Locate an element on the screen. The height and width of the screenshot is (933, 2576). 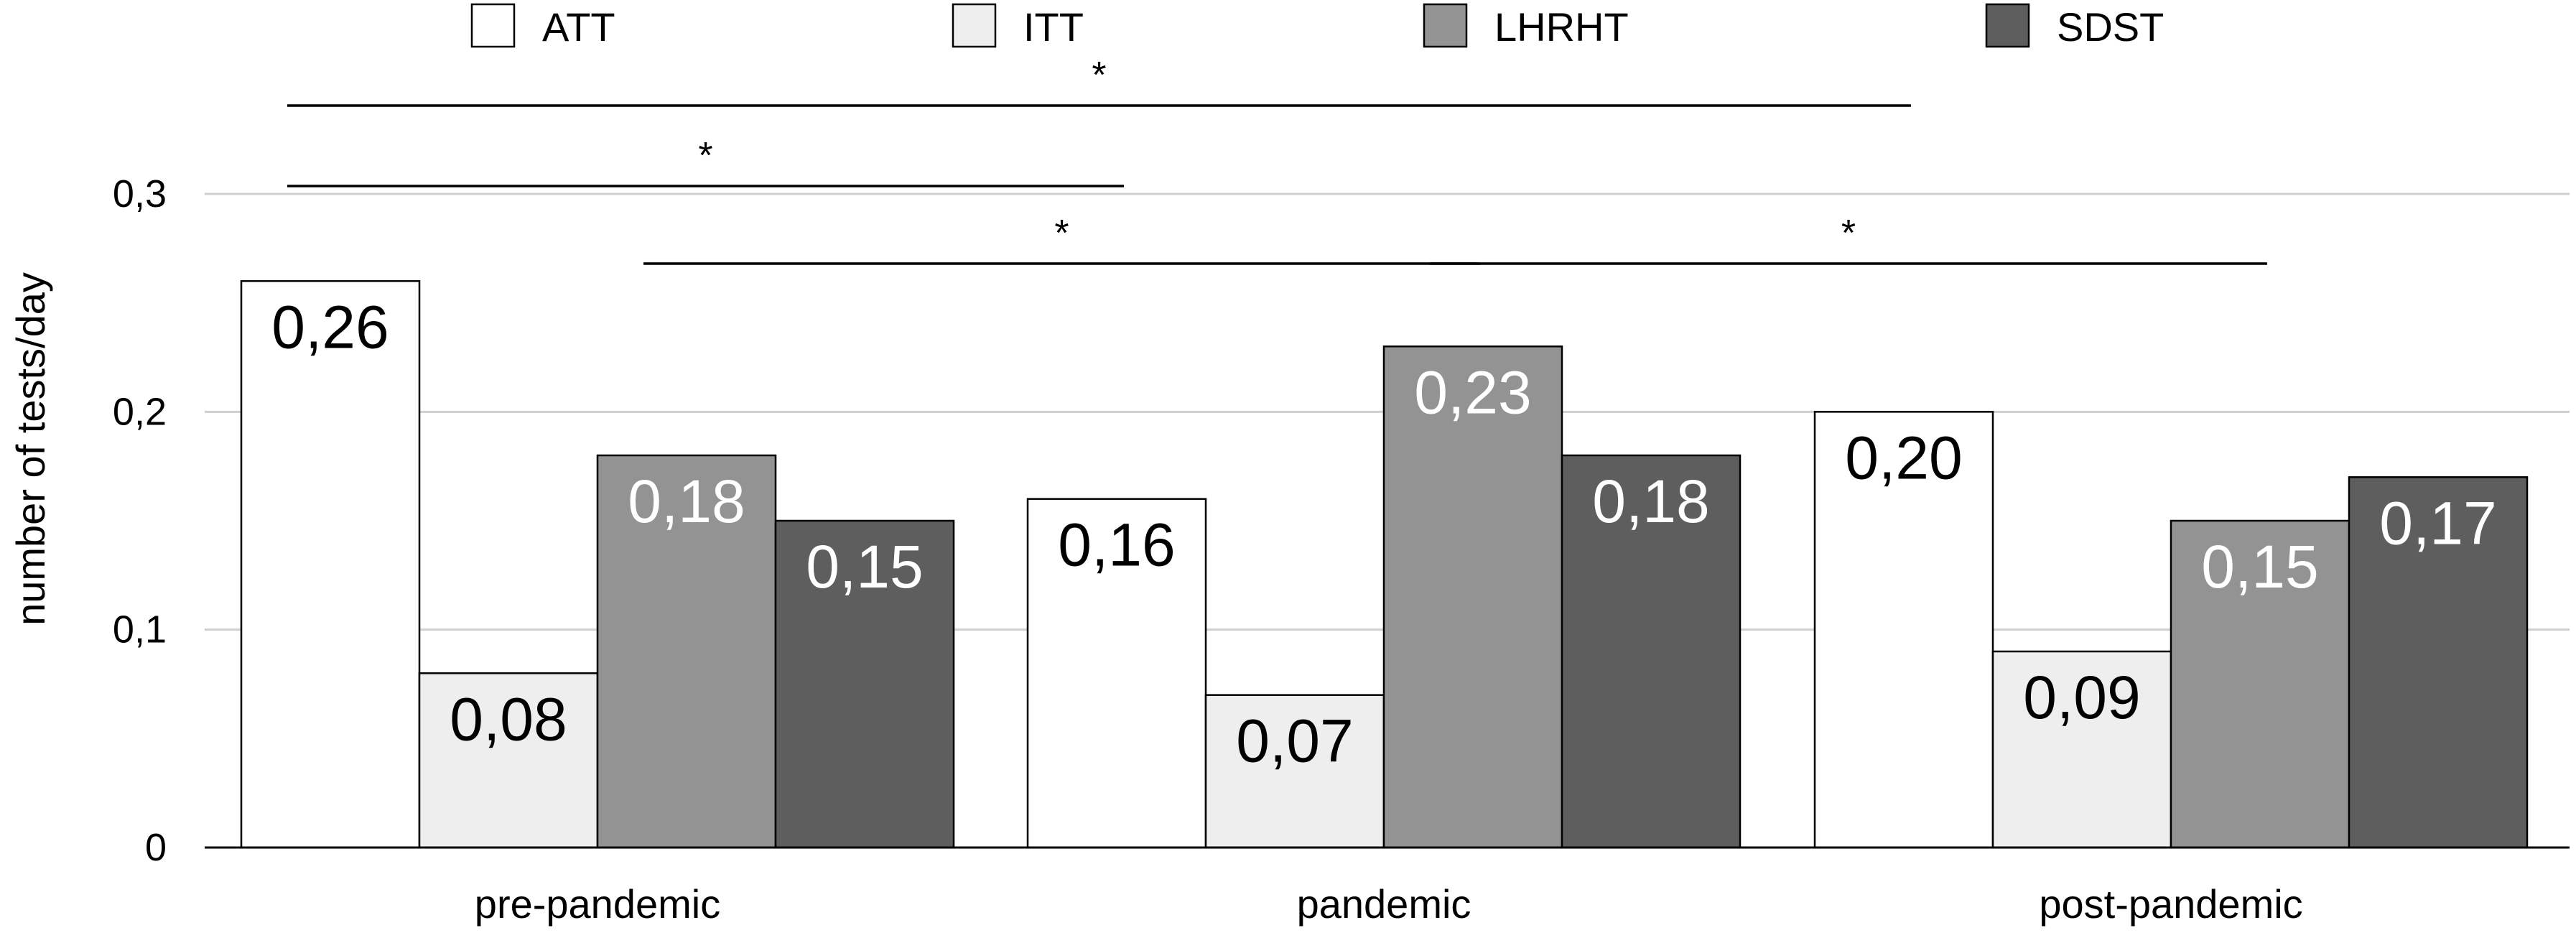
bar-att-pre-pandemic is located at coordinates (330, 564).